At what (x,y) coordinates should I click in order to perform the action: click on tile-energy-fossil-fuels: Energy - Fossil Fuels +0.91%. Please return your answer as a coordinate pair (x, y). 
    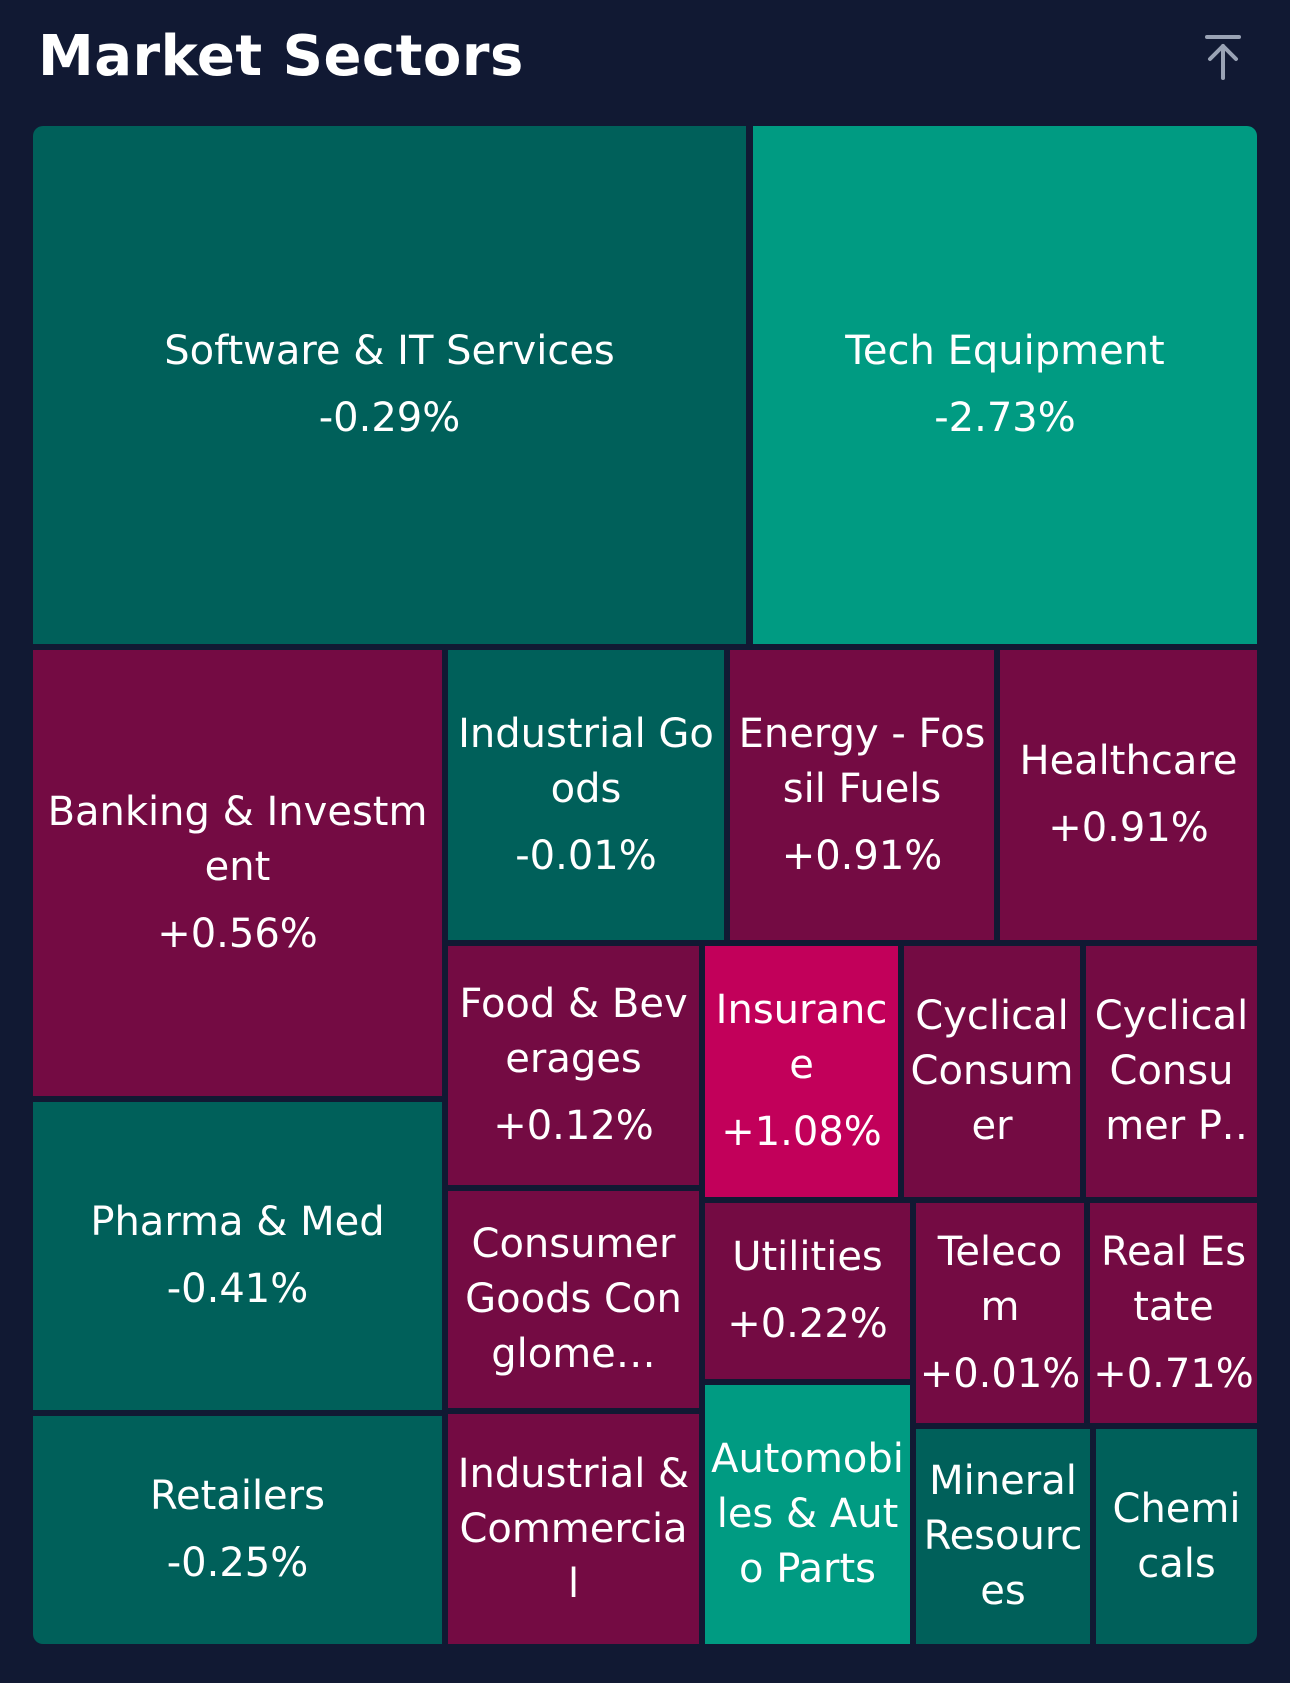
    Looking at the image, I should click on (862, 795).